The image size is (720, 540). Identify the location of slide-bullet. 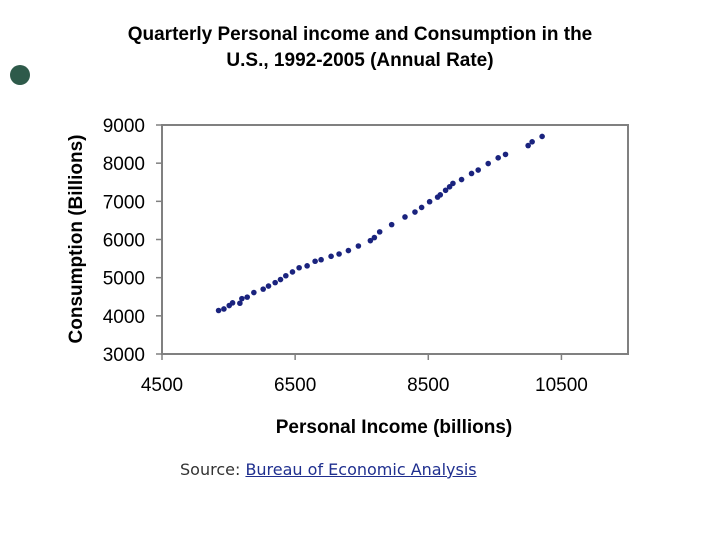
(20, 75).